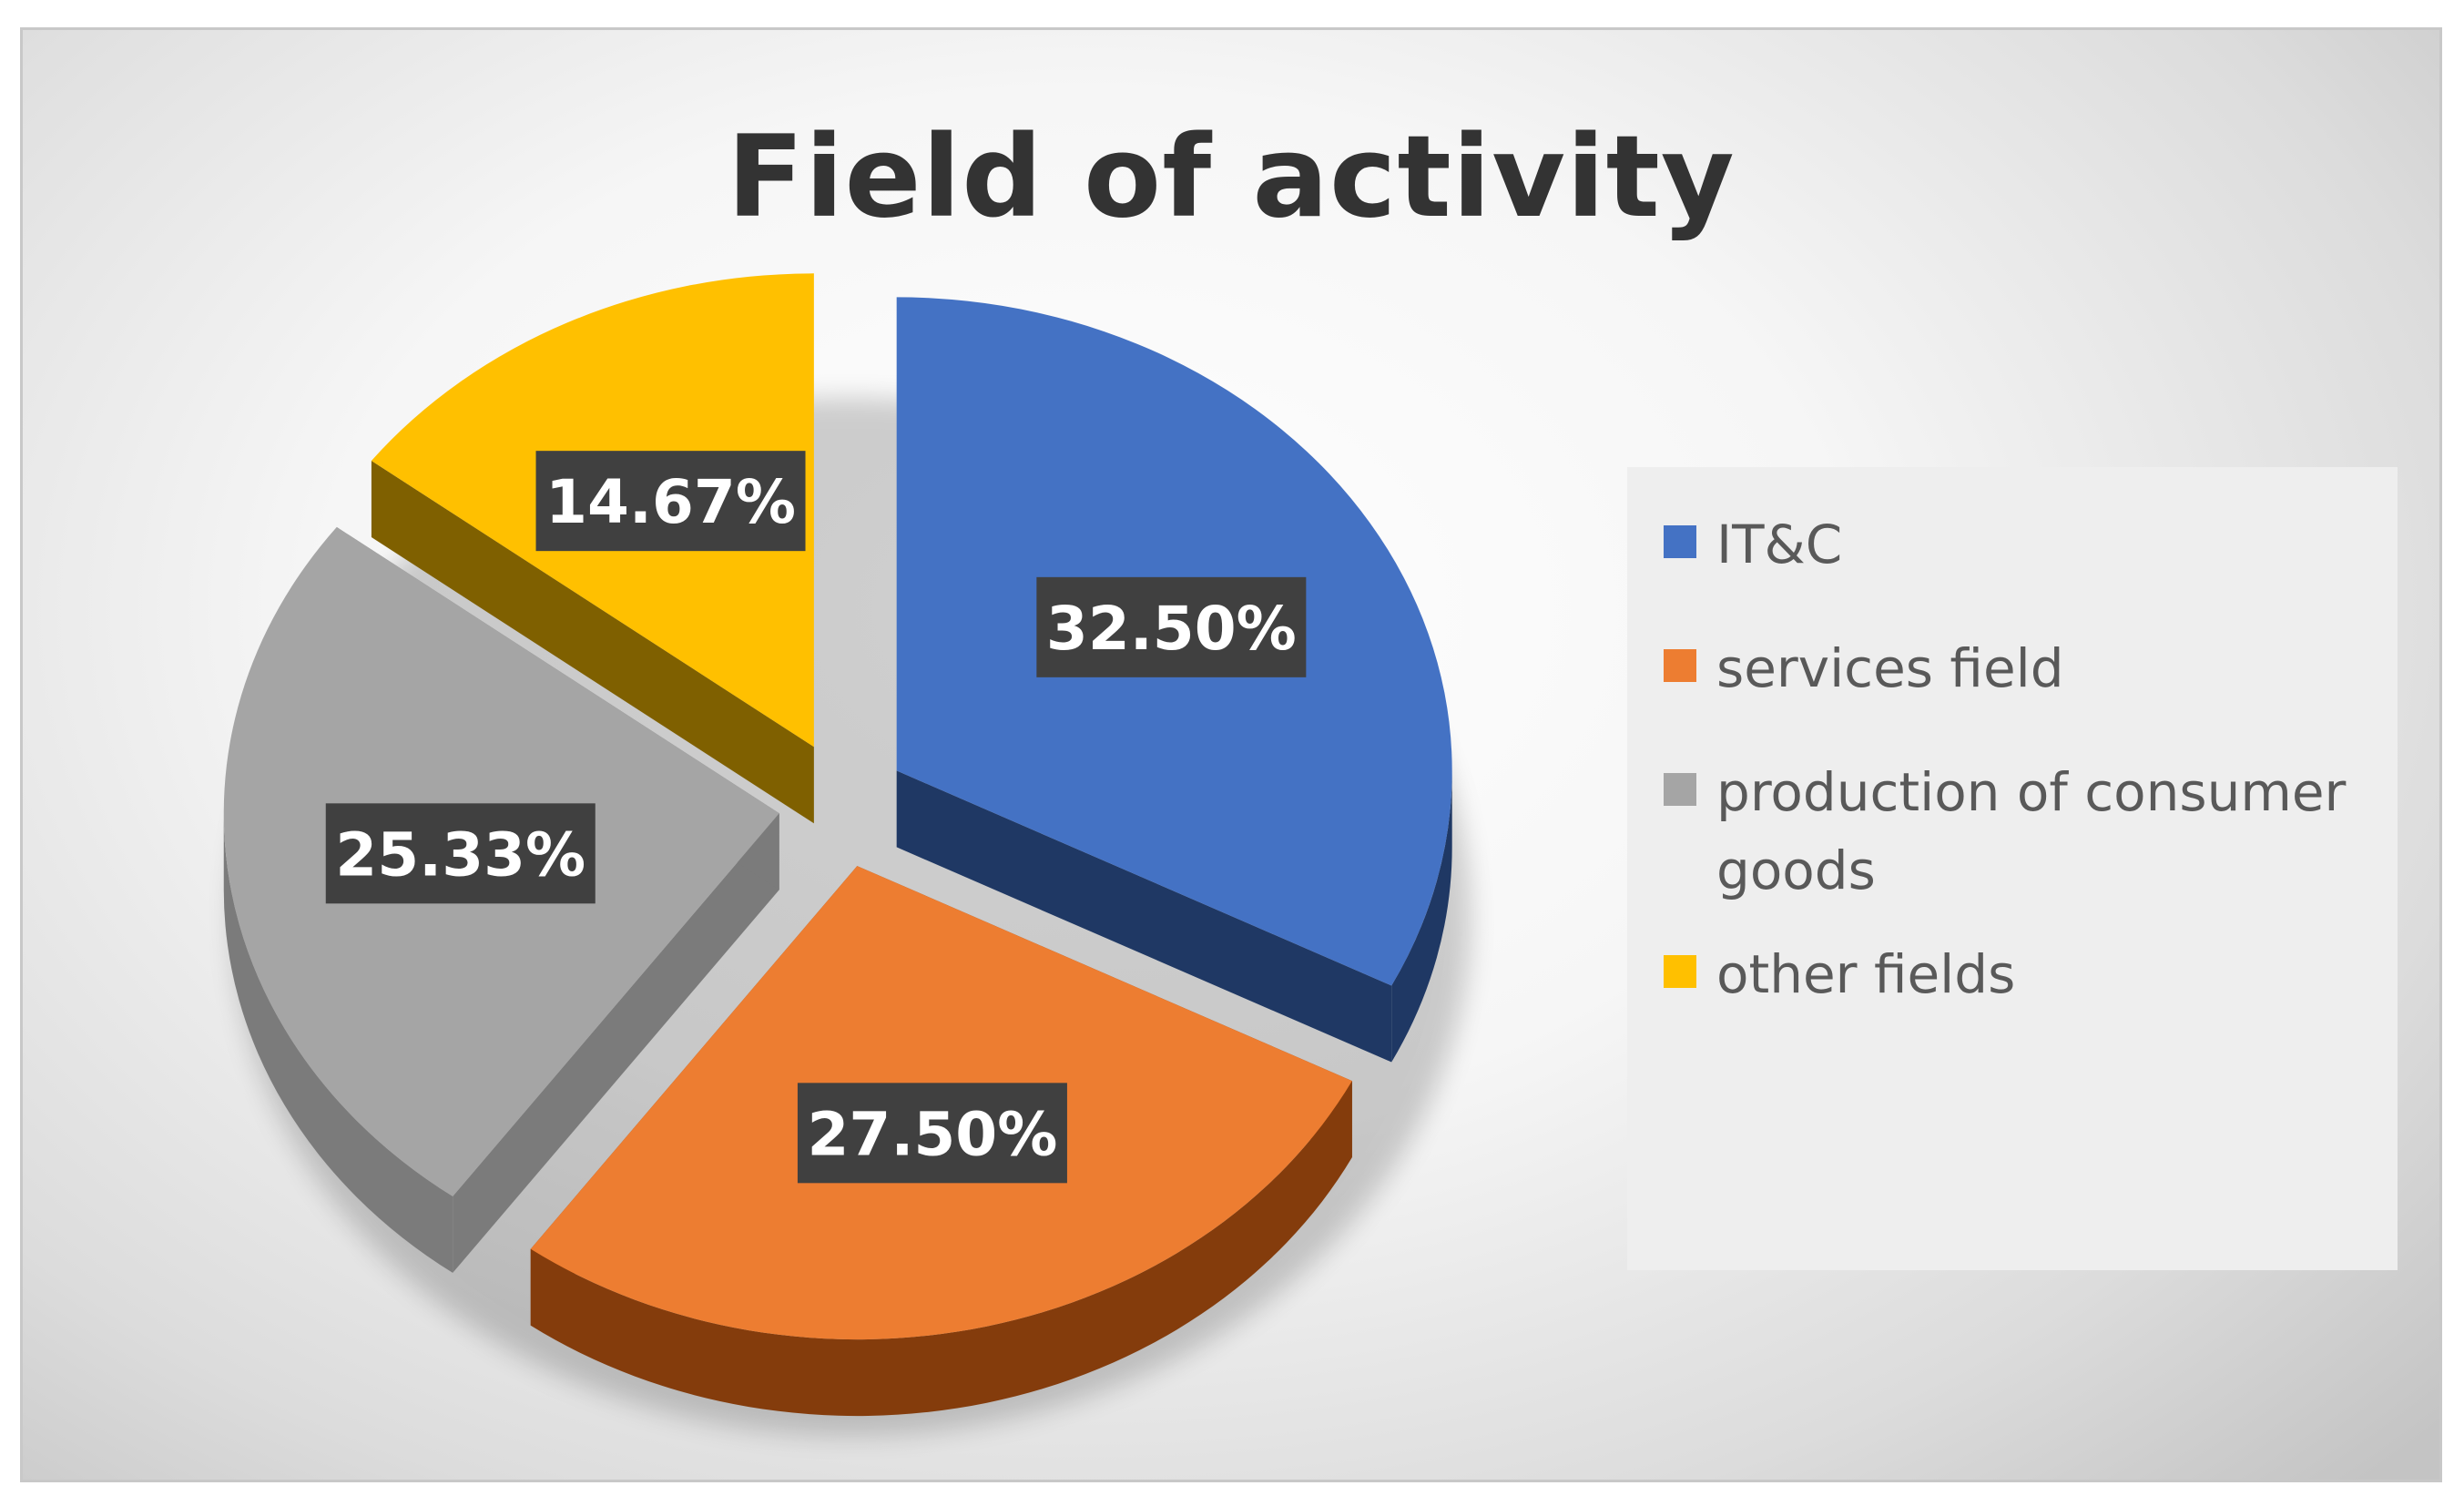 The image size is (2464, 1506). I want to click on data-label-box-services-field, so click(932, 1133).